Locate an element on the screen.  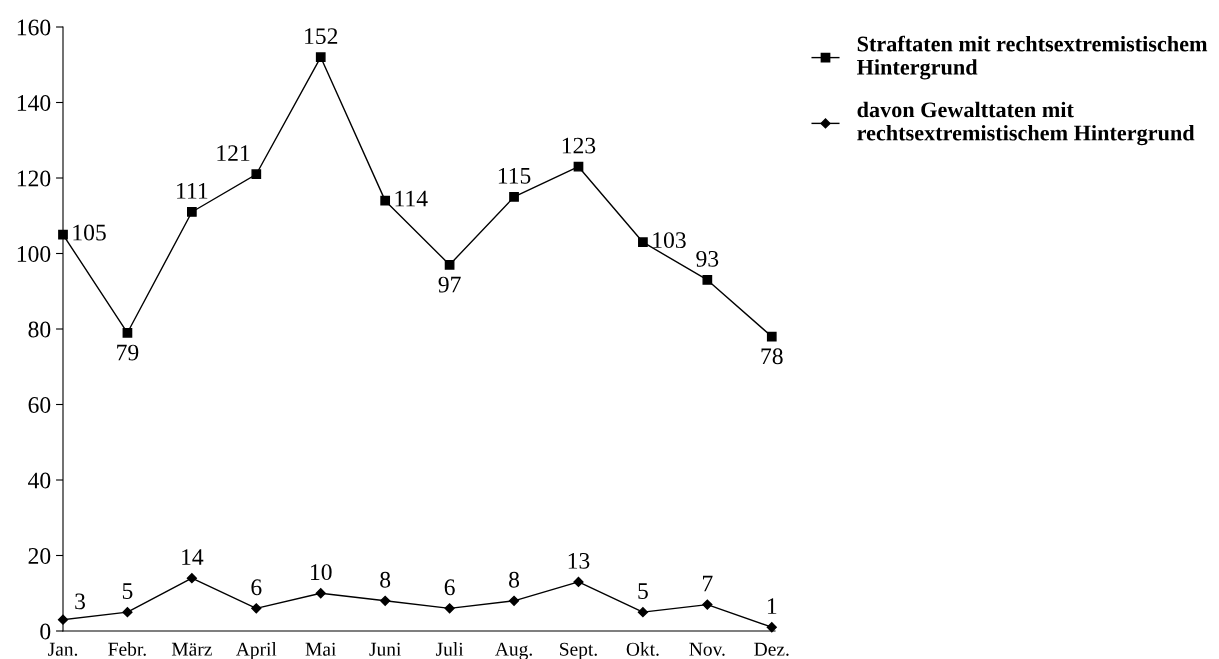
data-label: 78 is located at coordinates (772, 356).